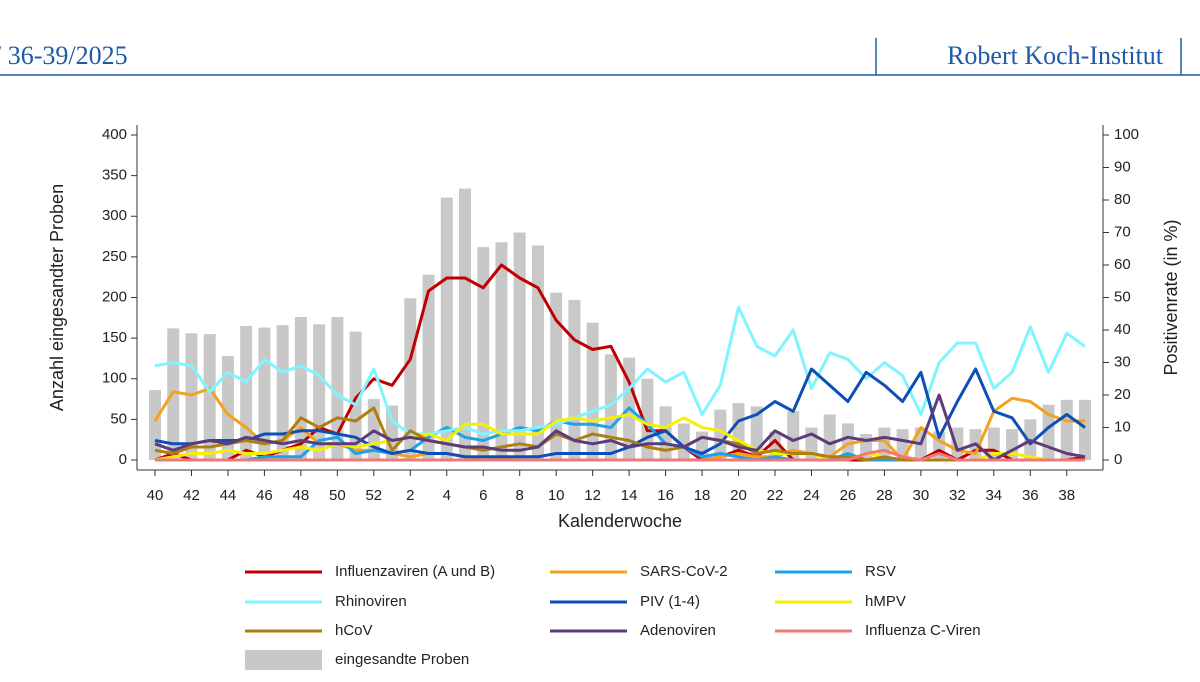 The height and width of the screenshot is (682, 1200). Describe the element at coordinates (483, 495) in the screenshot. I see `x-tick-label: 6` at that location.